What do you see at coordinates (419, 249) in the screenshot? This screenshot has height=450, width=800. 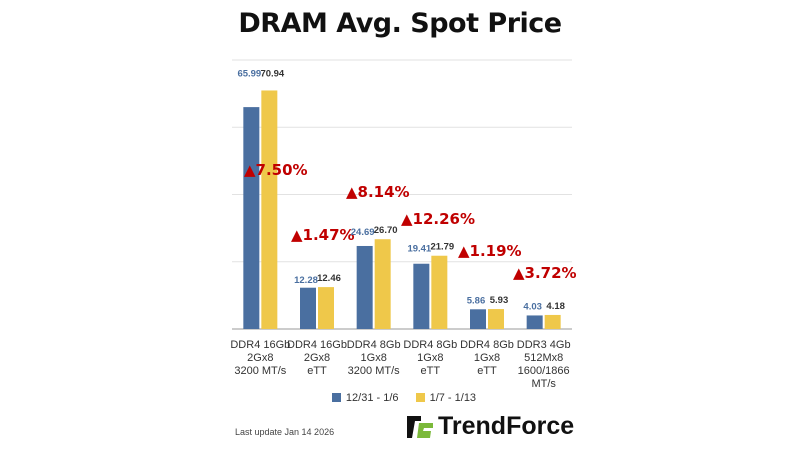 I see `data-label: 19.41` at bounding box center [419, 249].